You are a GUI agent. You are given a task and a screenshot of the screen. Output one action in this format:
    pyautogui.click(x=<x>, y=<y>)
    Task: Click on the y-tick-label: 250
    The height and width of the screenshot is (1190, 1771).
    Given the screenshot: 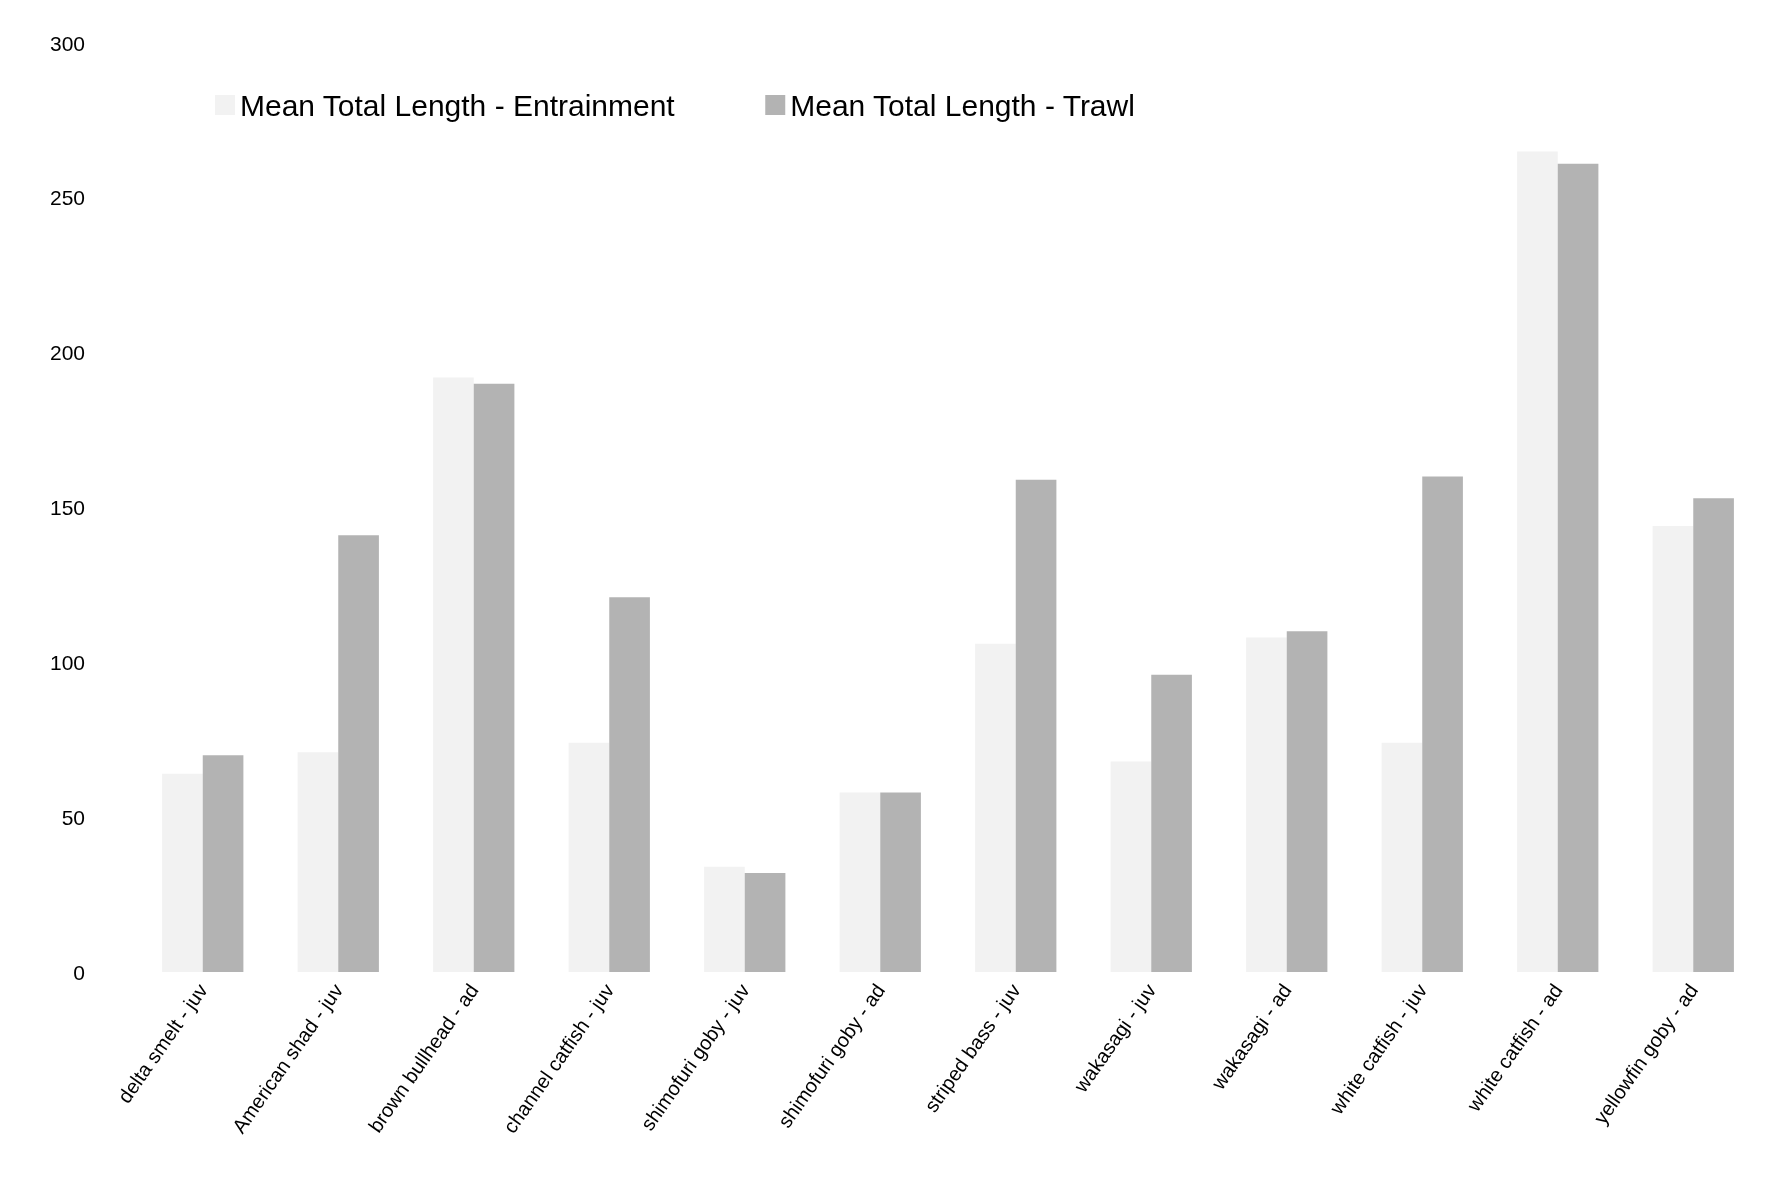 What is the action you would take?
    pyautogui.click(x=67, y=198)
    